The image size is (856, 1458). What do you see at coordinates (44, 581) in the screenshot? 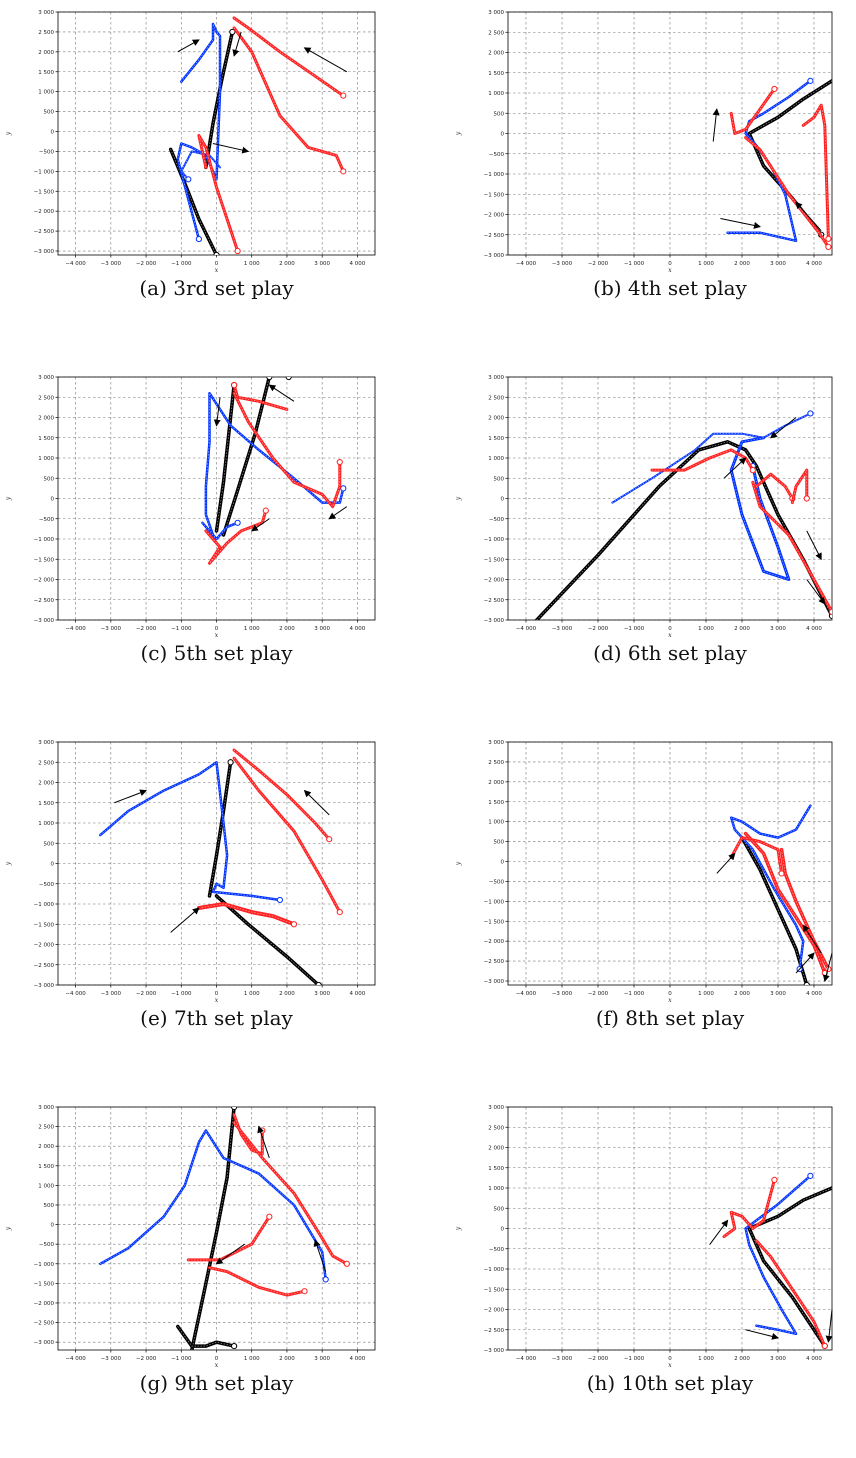
I see `y-tick-label: −2 000` at bounding box center [44, 581].